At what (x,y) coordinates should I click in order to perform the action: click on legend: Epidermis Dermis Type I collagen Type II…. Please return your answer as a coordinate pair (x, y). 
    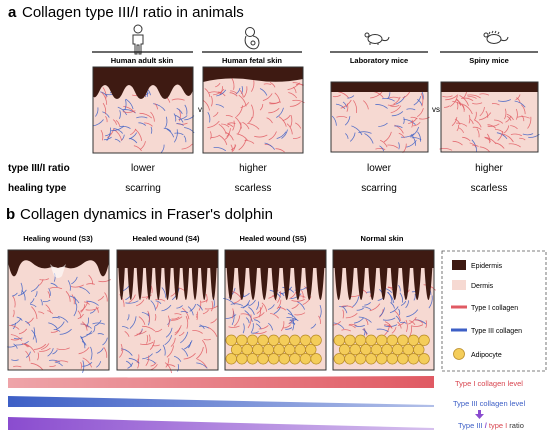
    Looking at the image, I should click on (494, 311).